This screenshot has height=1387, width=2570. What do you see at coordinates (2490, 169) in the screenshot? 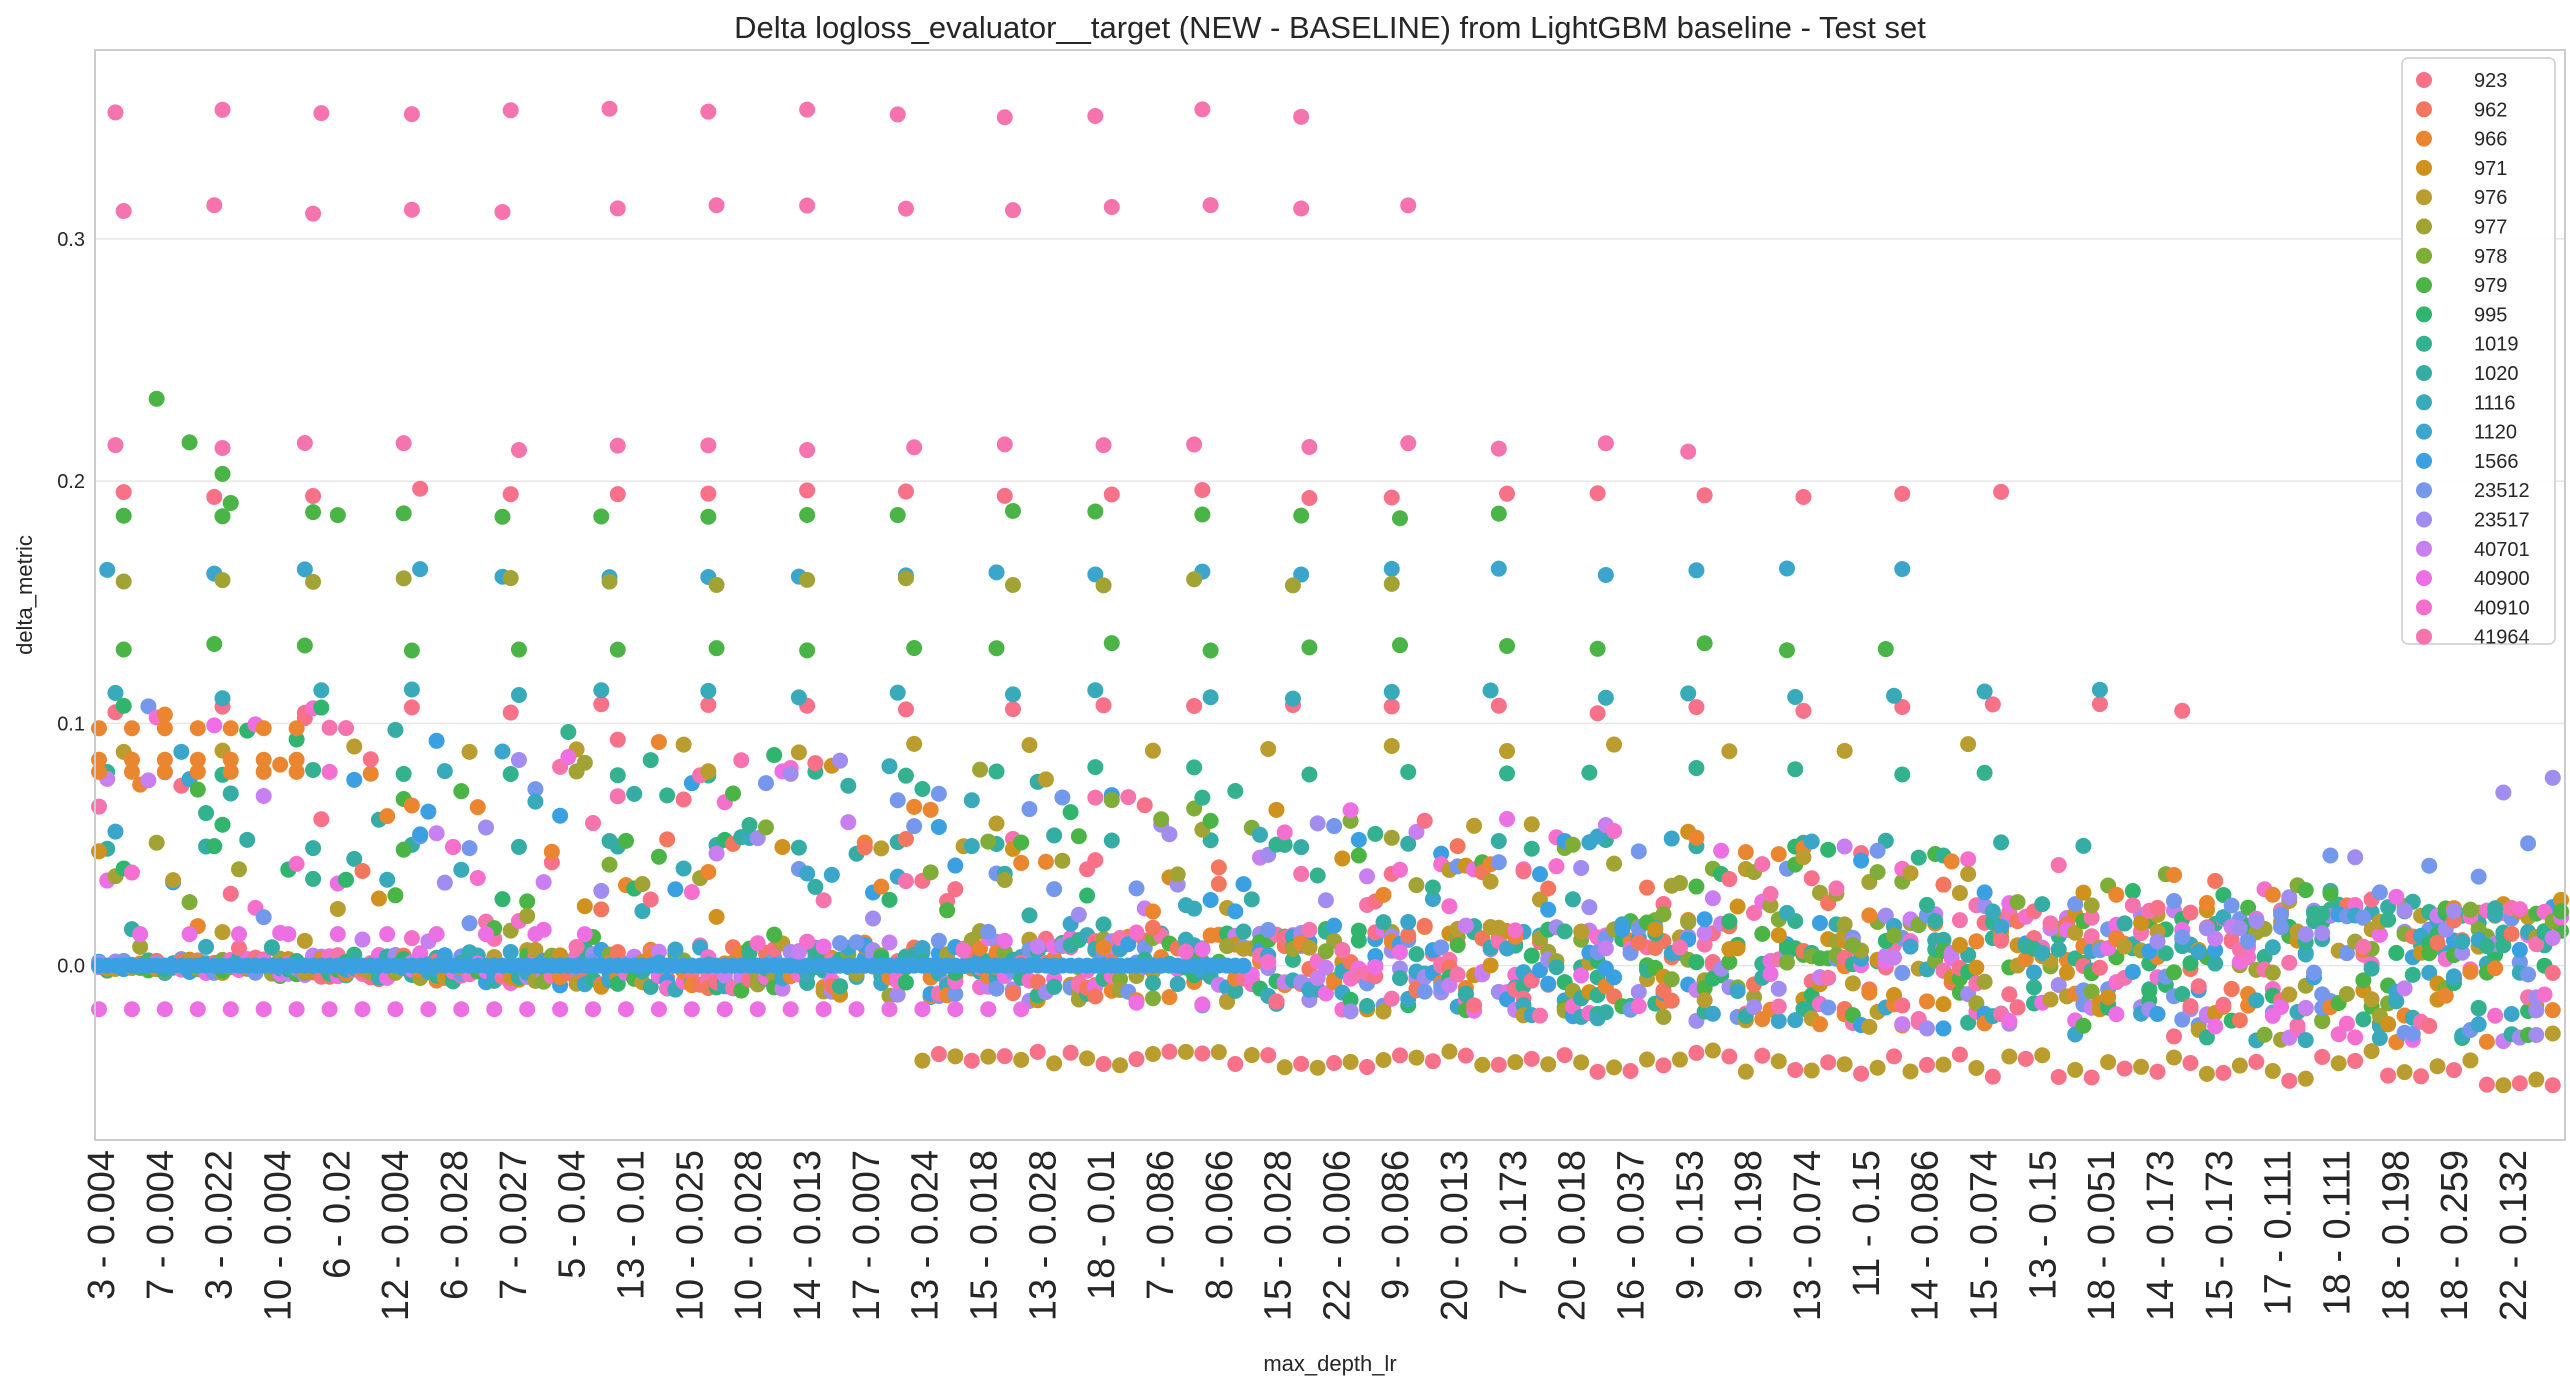
I see `legend-label: 971` at bounding box center [2490, 169].